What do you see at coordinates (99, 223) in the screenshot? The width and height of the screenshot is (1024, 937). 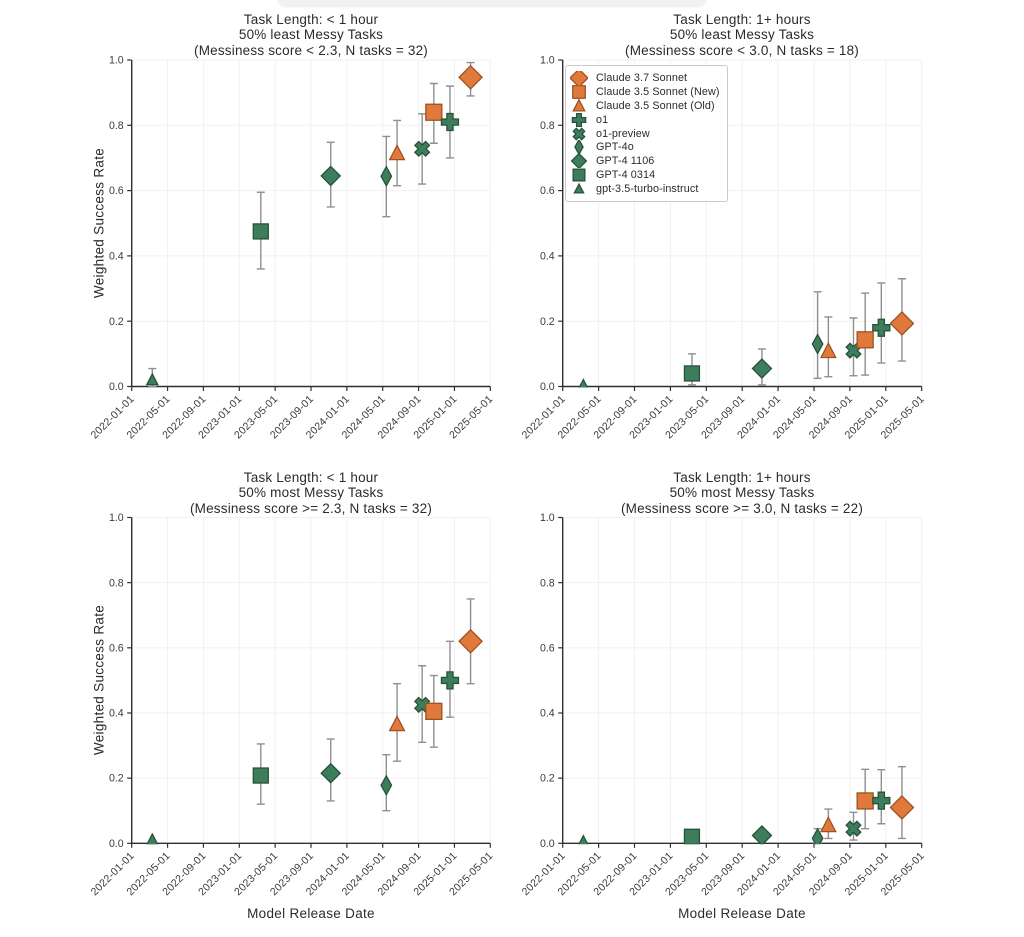 I see `y-axis-label-top: Weighted Success Rate` at bounding box center [99, 223].